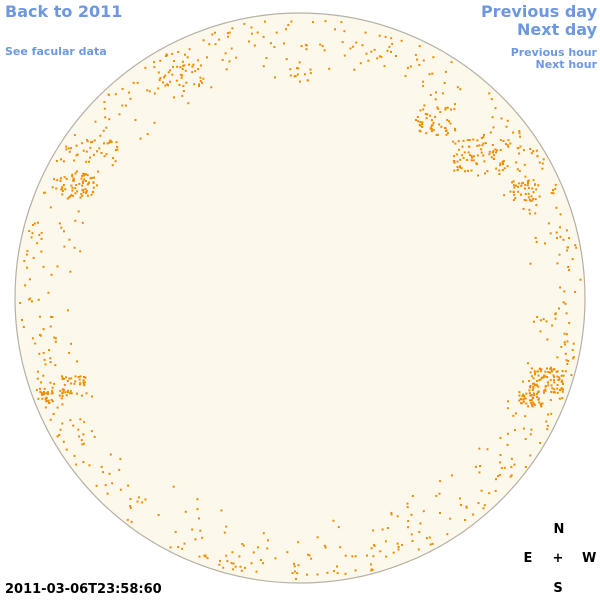 This screenshot has height=600, width=600. What do you see at coordinates (83, 589) in the screenshot?
I see `observation-timestamp: 2011-03-06T23:58:60` at bounding box center [83, 589].